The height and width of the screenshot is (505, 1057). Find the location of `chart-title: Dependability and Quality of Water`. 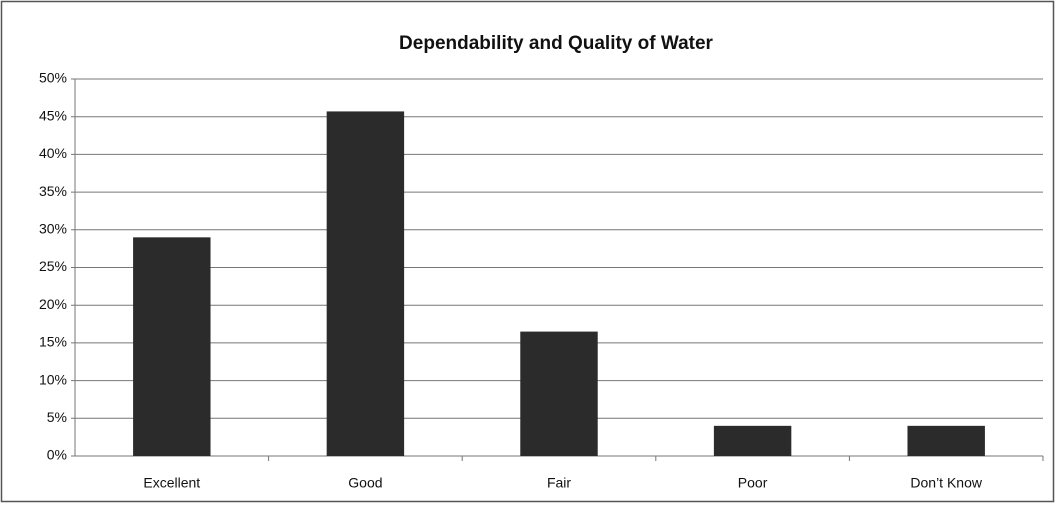

chart-title: Dependability and Quality of Water is located at coordinates (556, 43).